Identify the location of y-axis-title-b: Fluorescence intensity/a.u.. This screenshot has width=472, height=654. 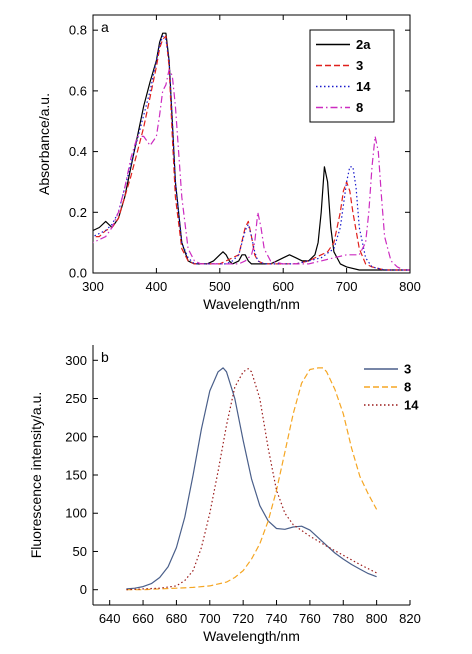
(36, 475).